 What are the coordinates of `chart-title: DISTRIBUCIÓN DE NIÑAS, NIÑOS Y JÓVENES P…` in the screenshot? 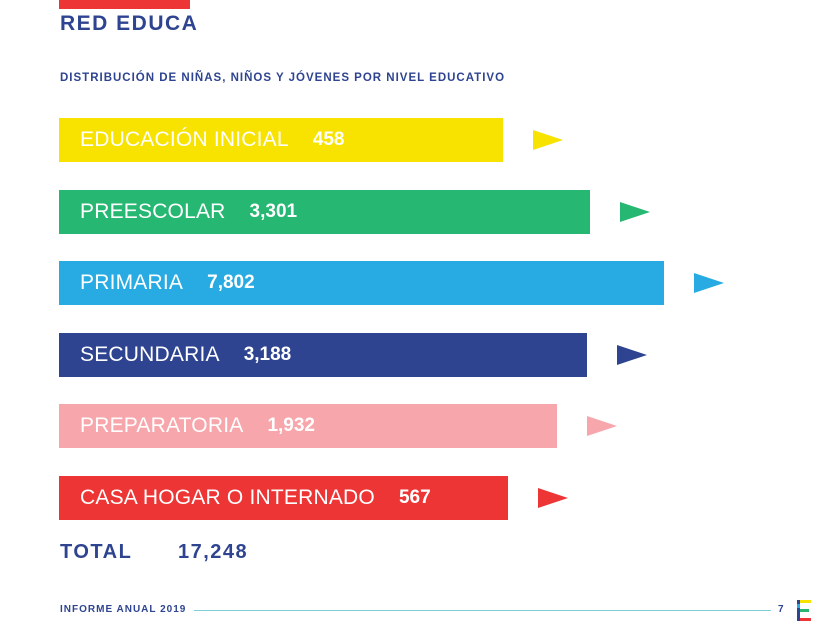 It's located at (283, 78).